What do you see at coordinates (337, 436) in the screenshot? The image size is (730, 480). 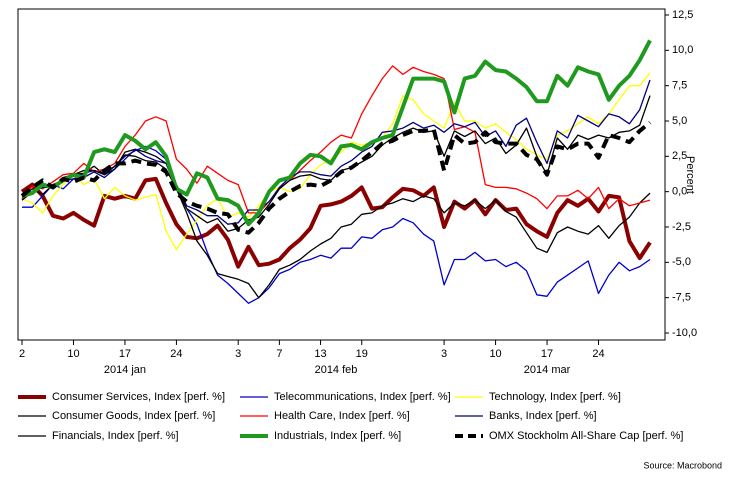 I see `legend-label: Industrials, Index [perf. %]` at bounding box center [337, 436].